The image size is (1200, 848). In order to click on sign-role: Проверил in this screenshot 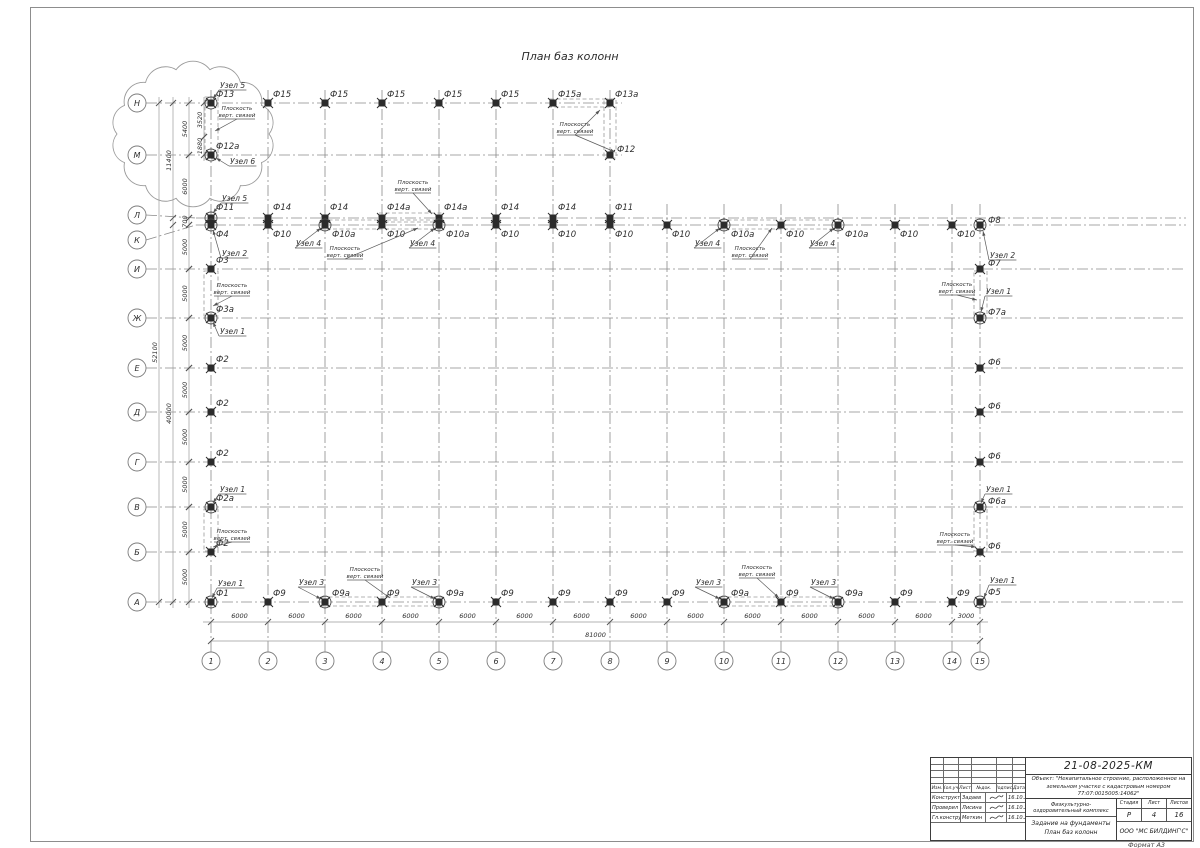, I will do `click(946, 807)`.